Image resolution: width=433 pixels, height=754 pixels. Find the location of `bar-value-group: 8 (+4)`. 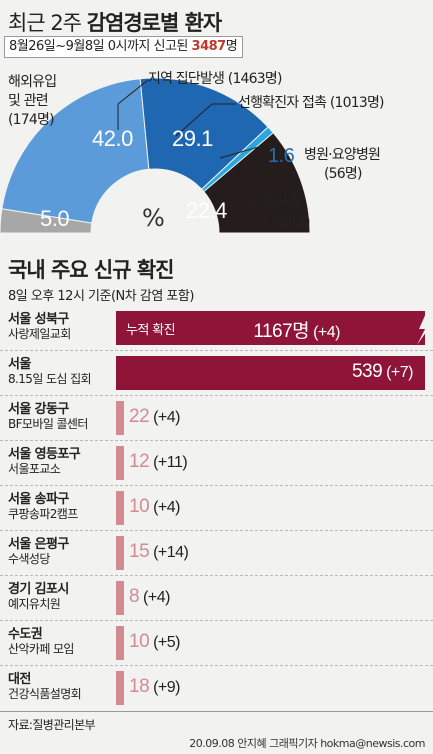

bar-value-group: 8 (+4) is located at coordinates (149, 597).